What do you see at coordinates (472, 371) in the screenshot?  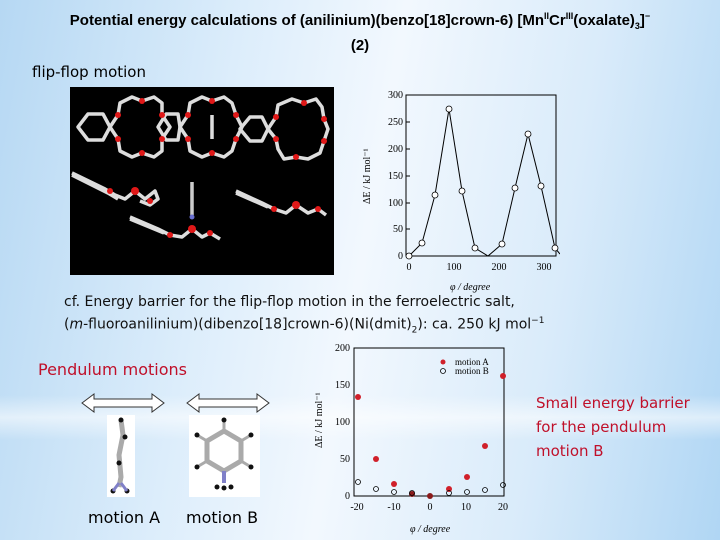 I see `legend-motion-b: motion B` at bounding box center [472, 371].